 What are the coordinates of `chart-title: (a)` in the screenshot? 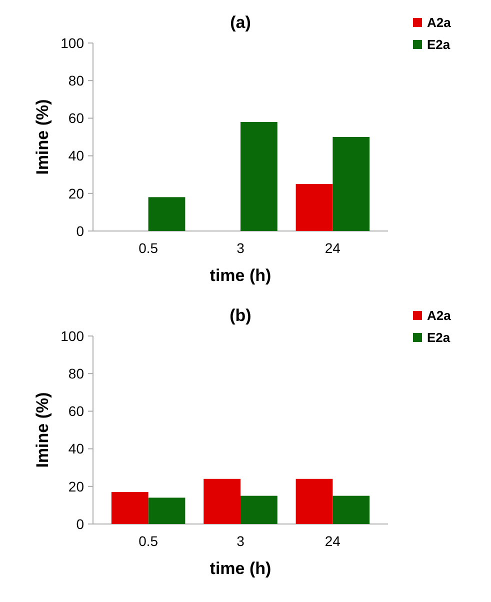 It's located at (240, 22).